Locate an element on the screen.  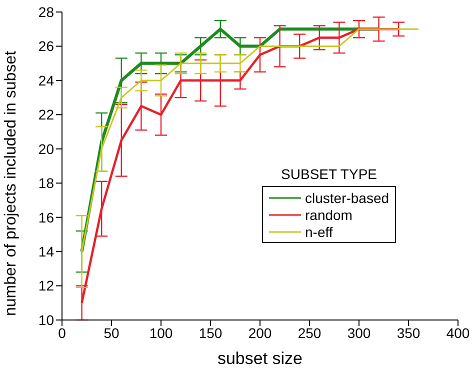
y-axis-title: number of projects included in subset is located at coordinates (11, 183).